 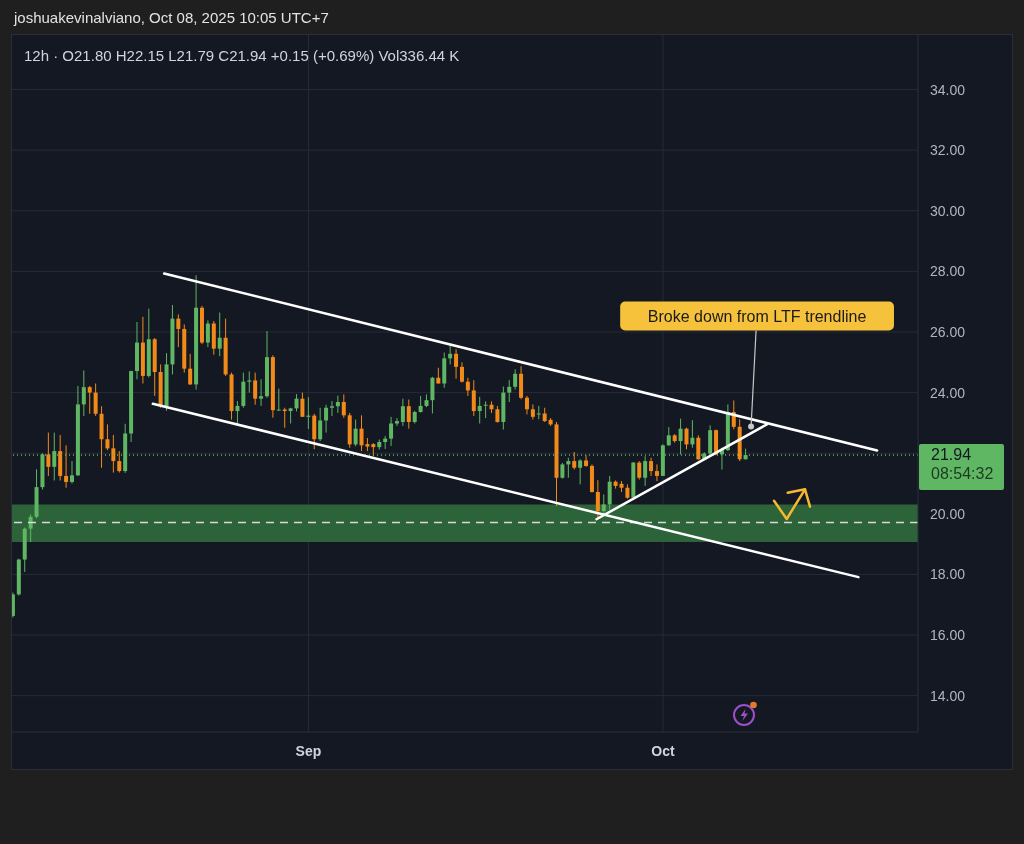 What do you see at coordinates (757, 365) in the screenshot?
I see `callout: Broke down from LTF trendline` at bounding box center [757, 365].